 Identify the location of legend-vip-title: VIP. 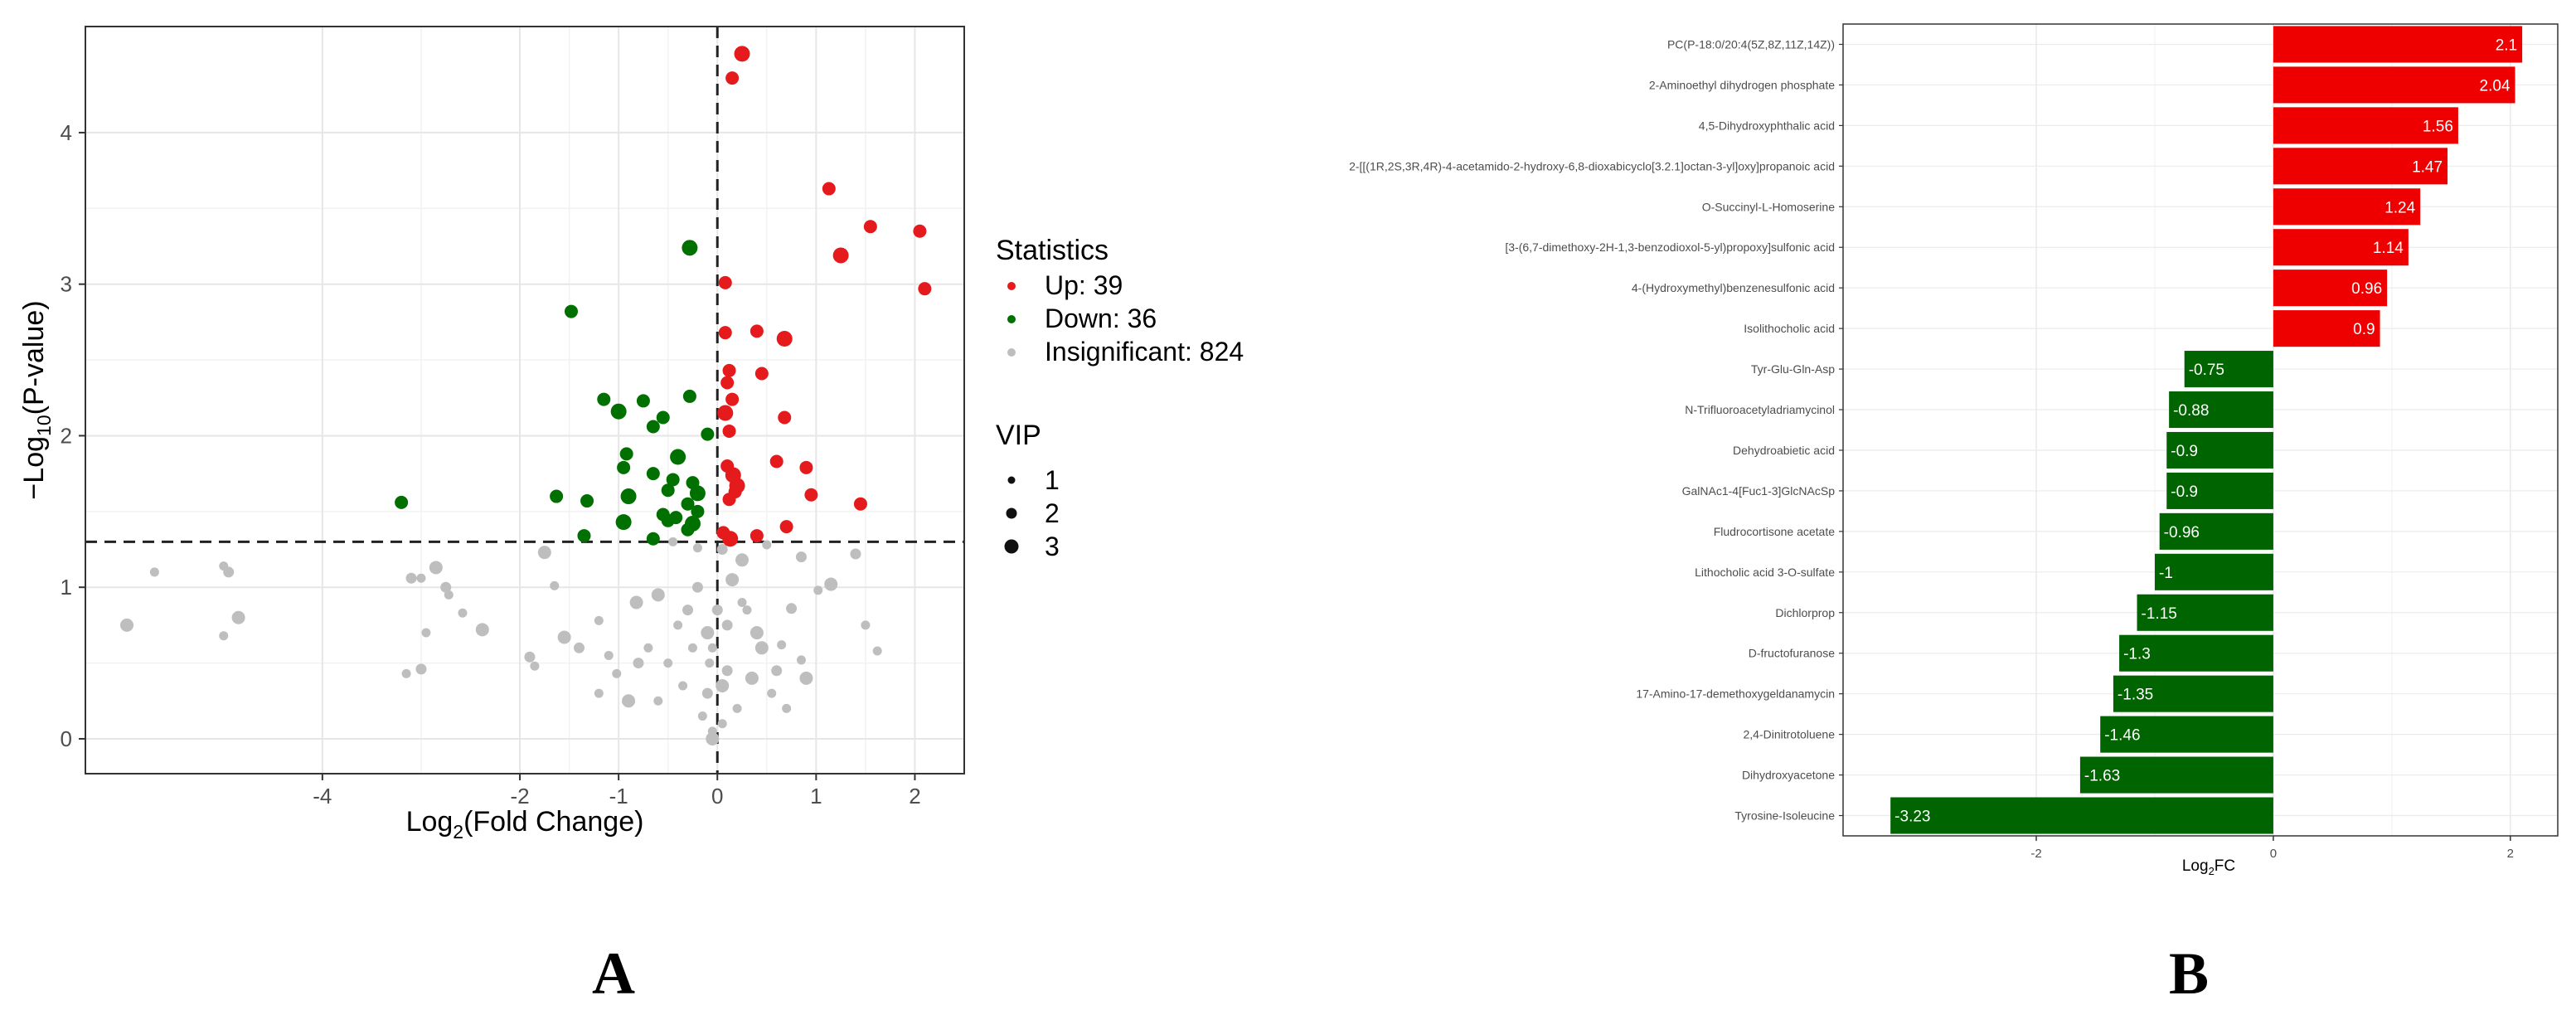
(1018, 435).